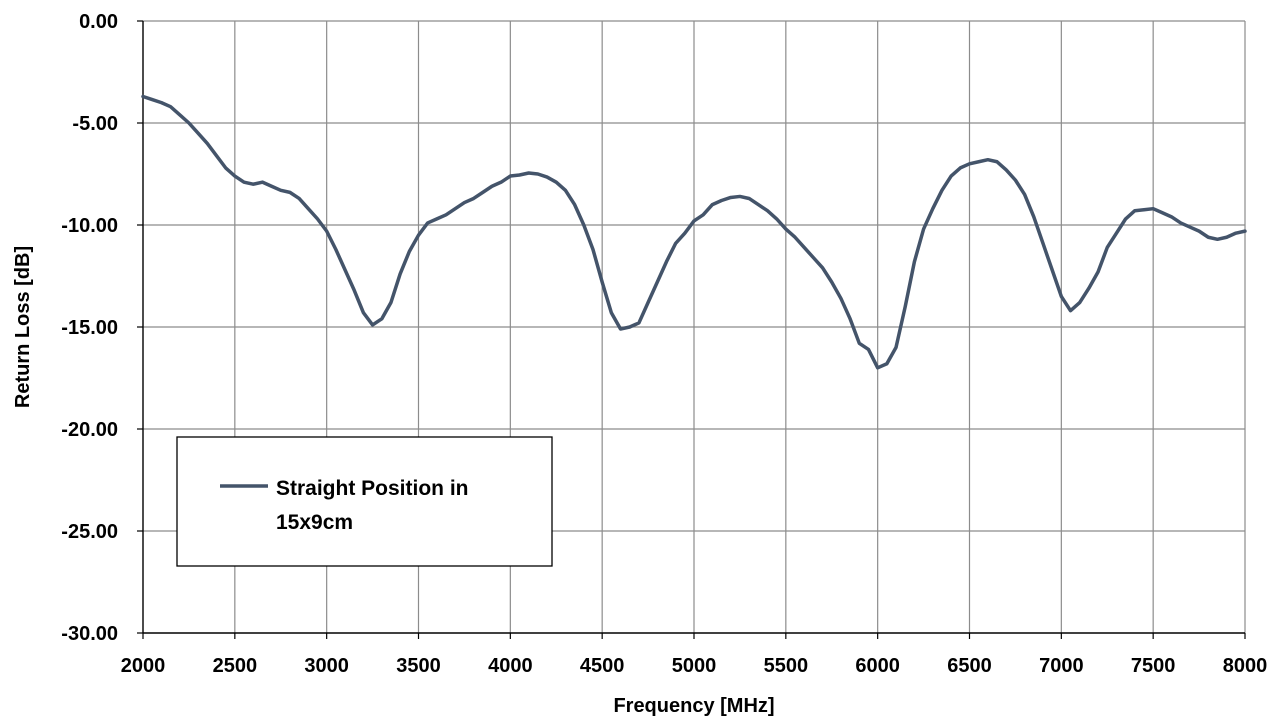 Image resolution: width=1287 pixels, height=722 pixels. I want to click on legend: Straight Position in 15x9cm, so click(364, 501).